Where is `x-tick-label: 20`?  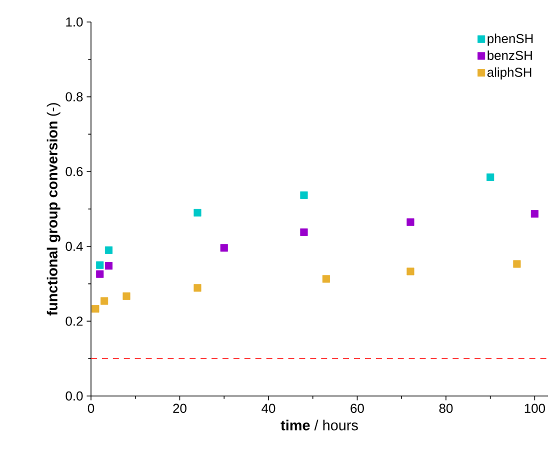 x-tick-label: 20 is located at coordinates (179, 408).